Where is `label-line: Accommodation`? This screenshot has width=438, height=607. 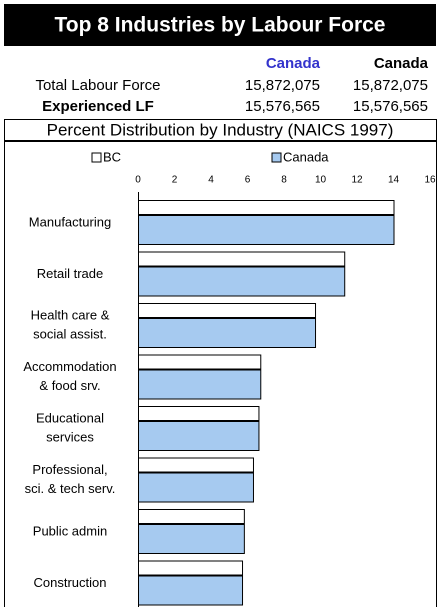 label-line: Accommodation is located at coordinates (69, 366).